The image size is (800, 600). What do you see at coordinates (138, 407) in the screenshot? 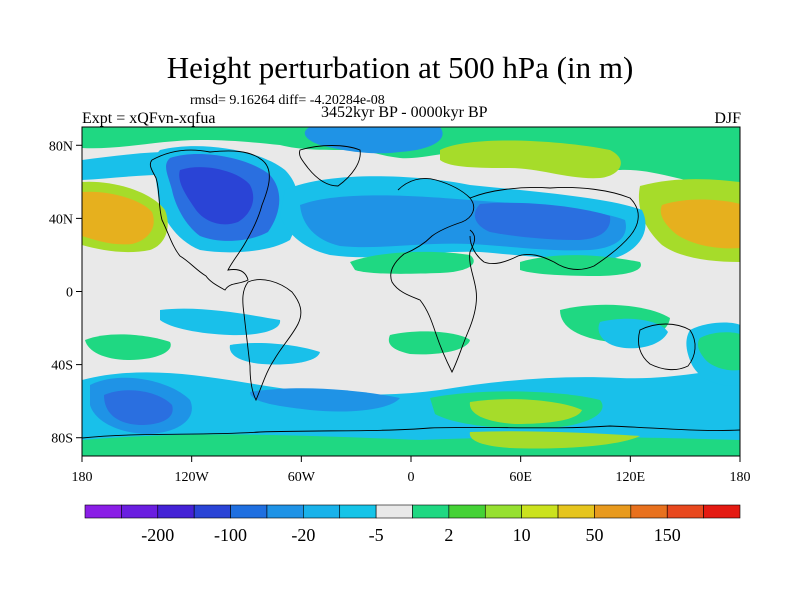
I see `south-pacific-dark-blue` at bounding box center [138, 407].